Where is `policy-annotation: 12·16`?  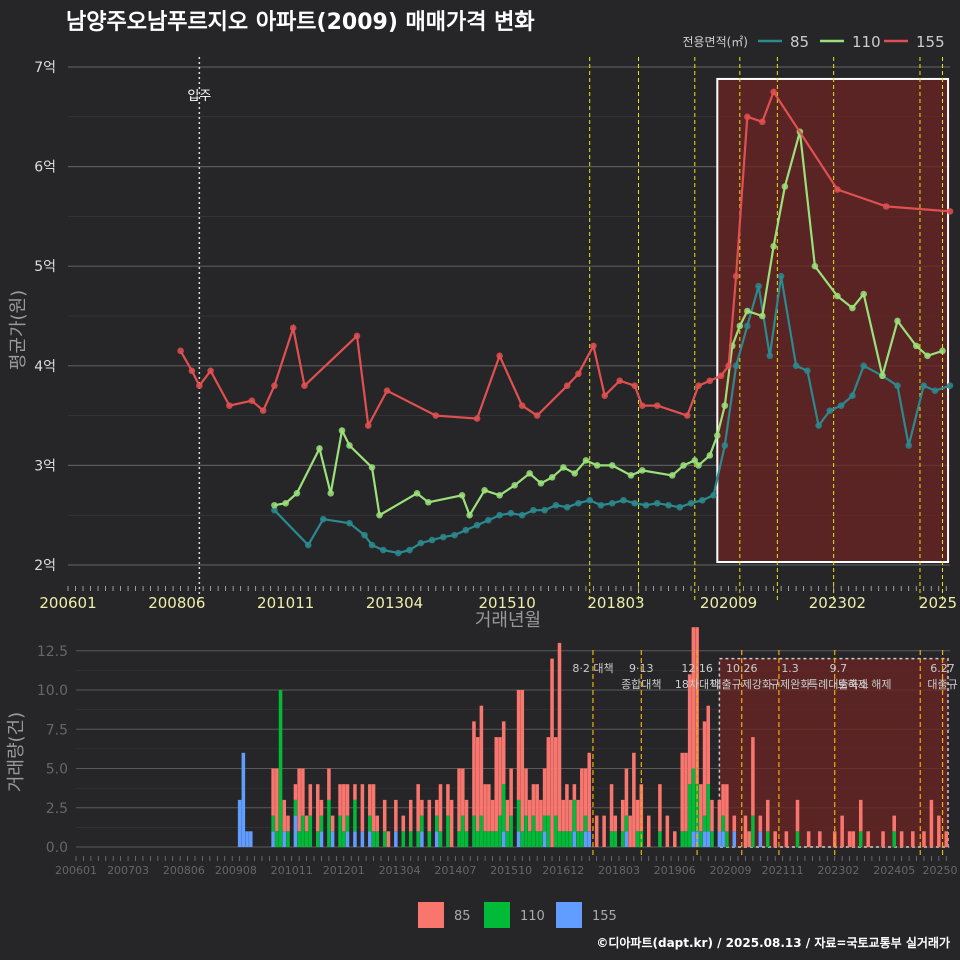
policy-annotation: 12·16 is located at coordinates (697, 668).